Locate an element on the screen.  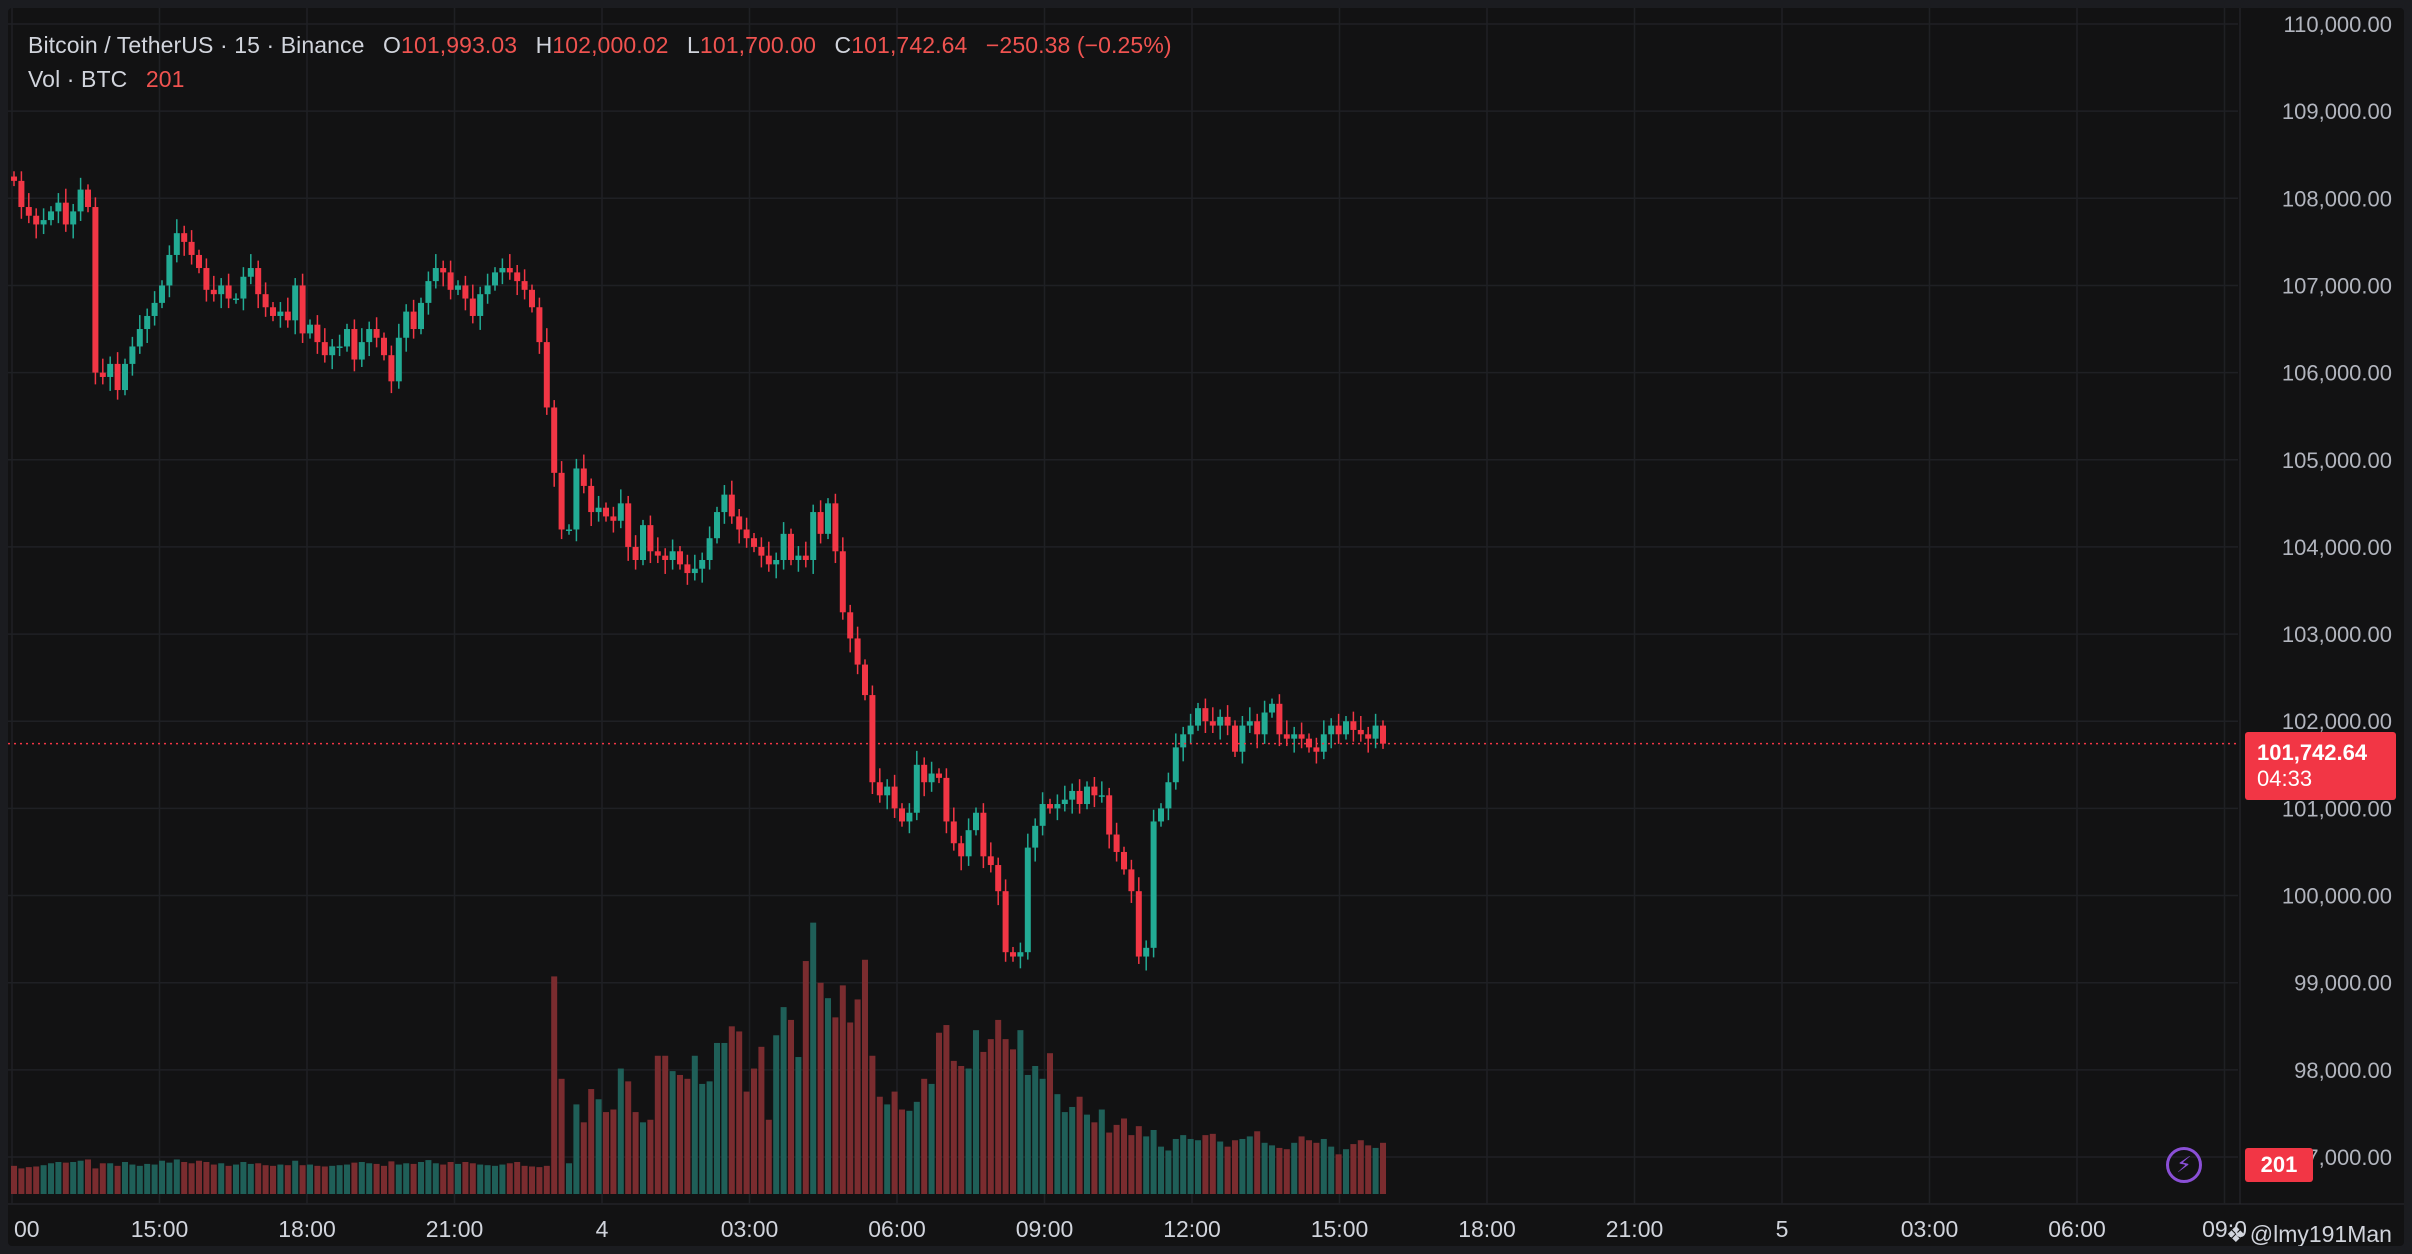
y-tick-label: 100,000.00 is located at coordinates (2337, 896).